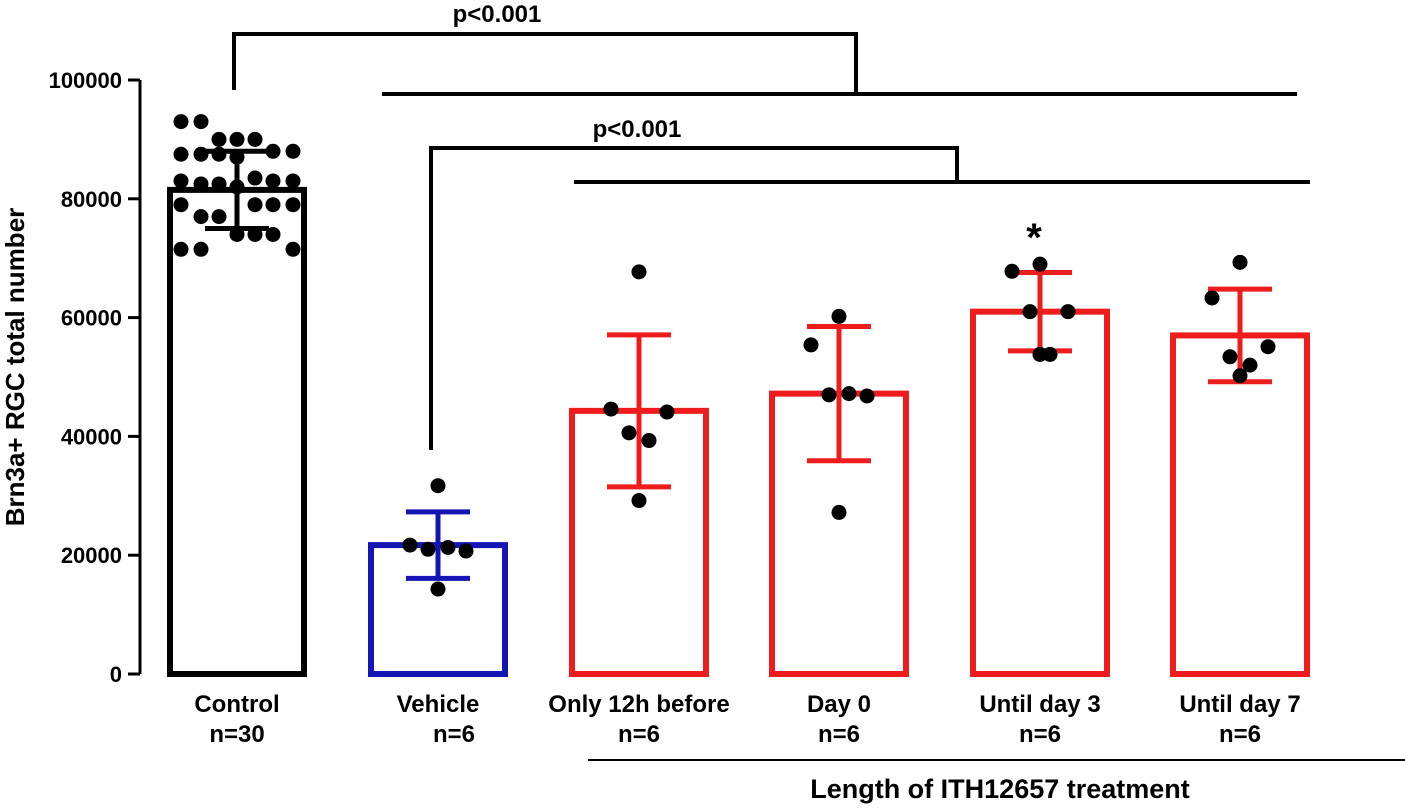 This screenshot has width=1405, height=809. I want to click on category-n-label: n=30, so click(236, 734).